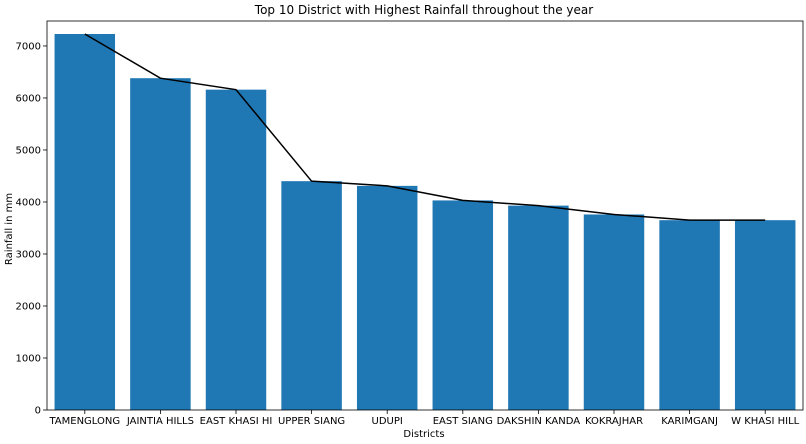  Describe the element at coordinates (463, 305) in the screenshot. I see `bar-east-siang` at that location.